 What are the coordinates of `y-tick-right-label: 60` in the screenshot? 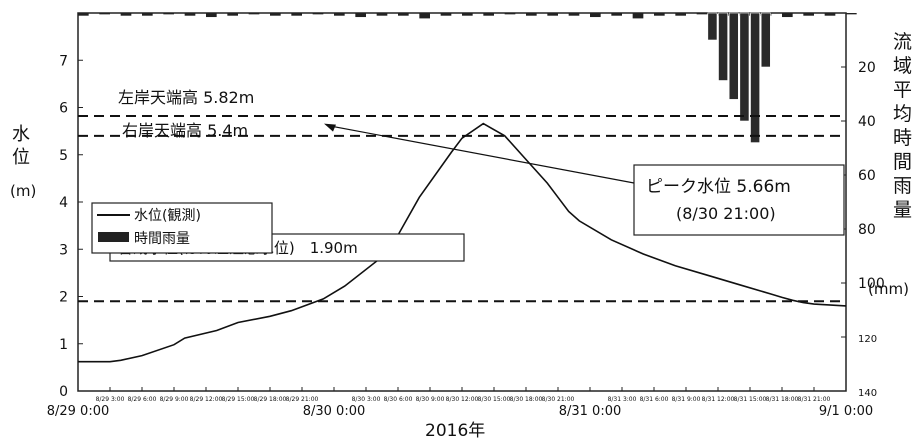 It's located at (867, 176).